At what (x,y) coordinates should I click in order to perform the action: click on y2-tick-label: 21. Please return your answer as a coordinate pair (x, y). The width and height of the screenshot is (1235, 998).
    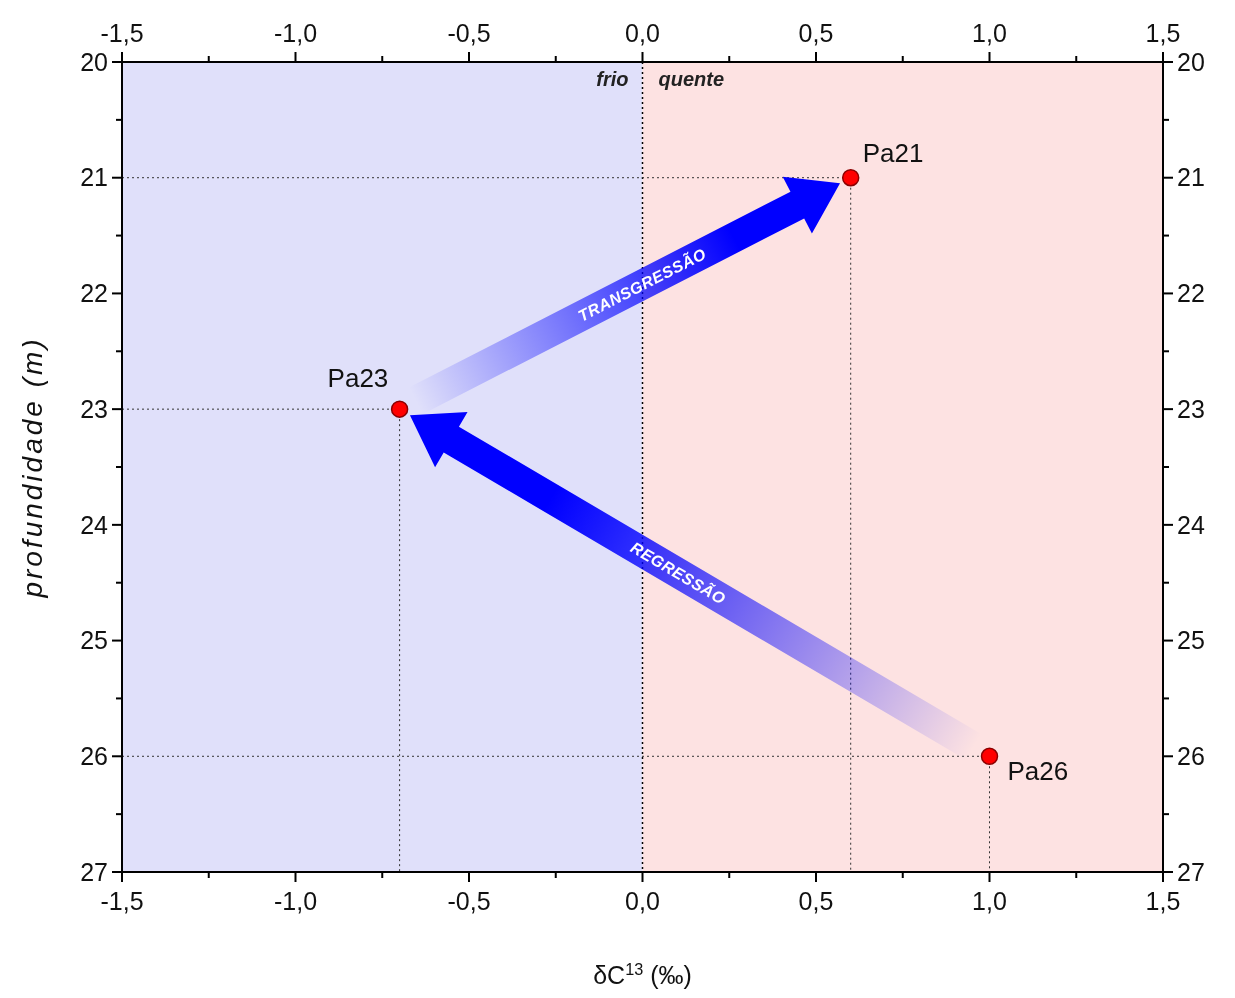
    Looking at the image, I should click on (1191, 177).